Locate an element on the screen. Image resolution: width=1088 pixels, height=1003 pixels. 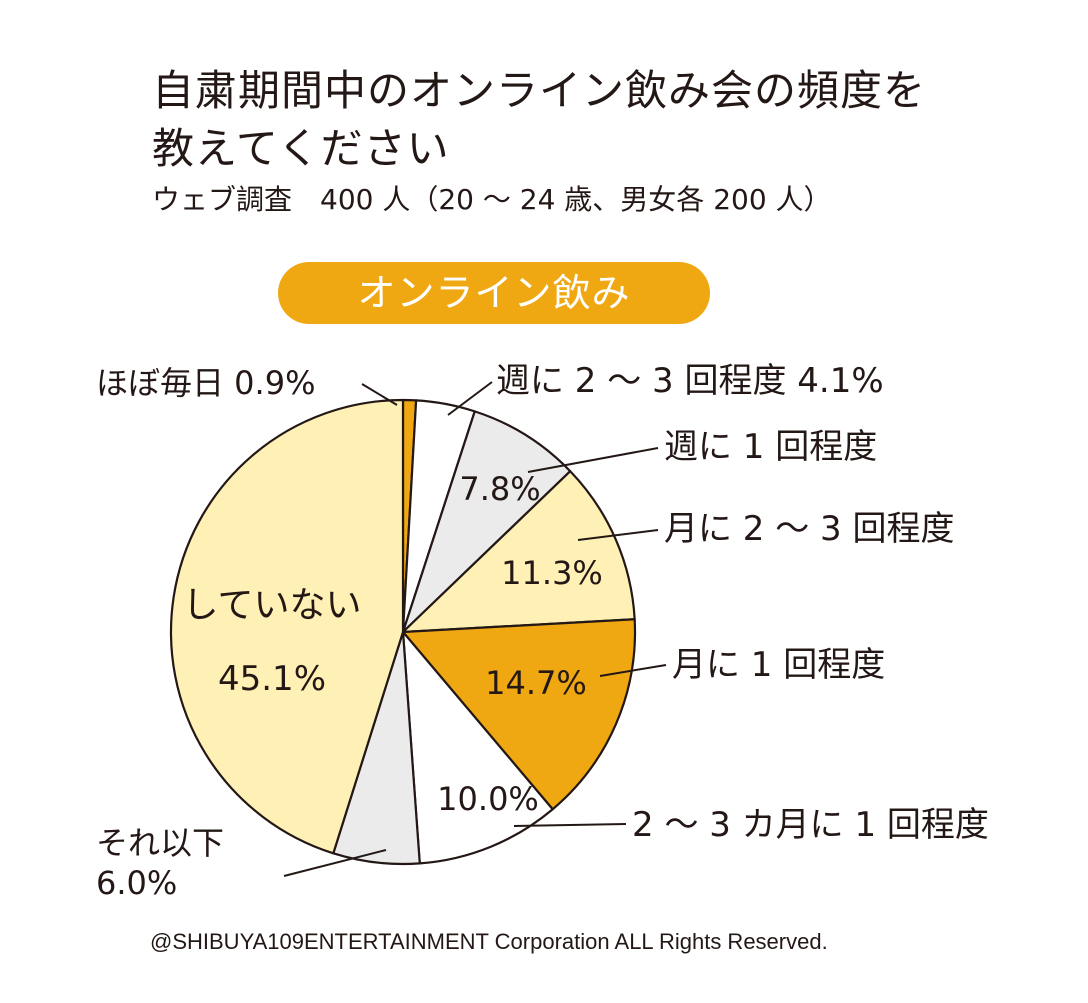
slice-label: 週に 2 ～ 3 回程度 4.1% is located at coordinates (690, 381).